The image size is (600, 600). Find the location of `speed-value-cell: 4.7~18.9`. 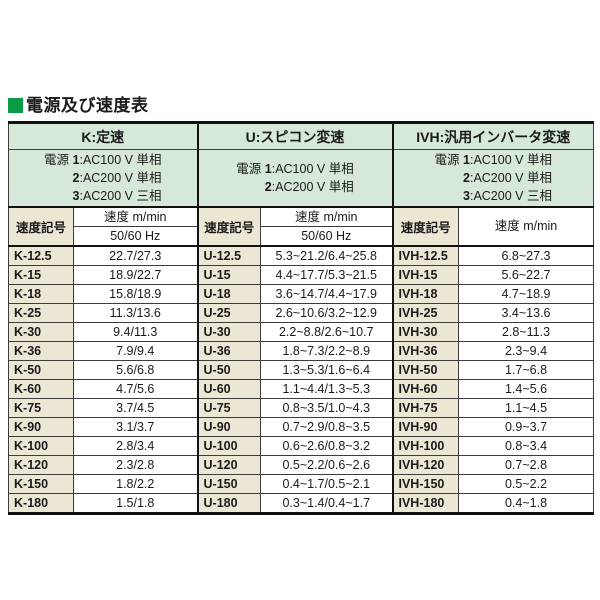

speed-value-cell: 4.7~18.9 is located at coordinates (526, 294).